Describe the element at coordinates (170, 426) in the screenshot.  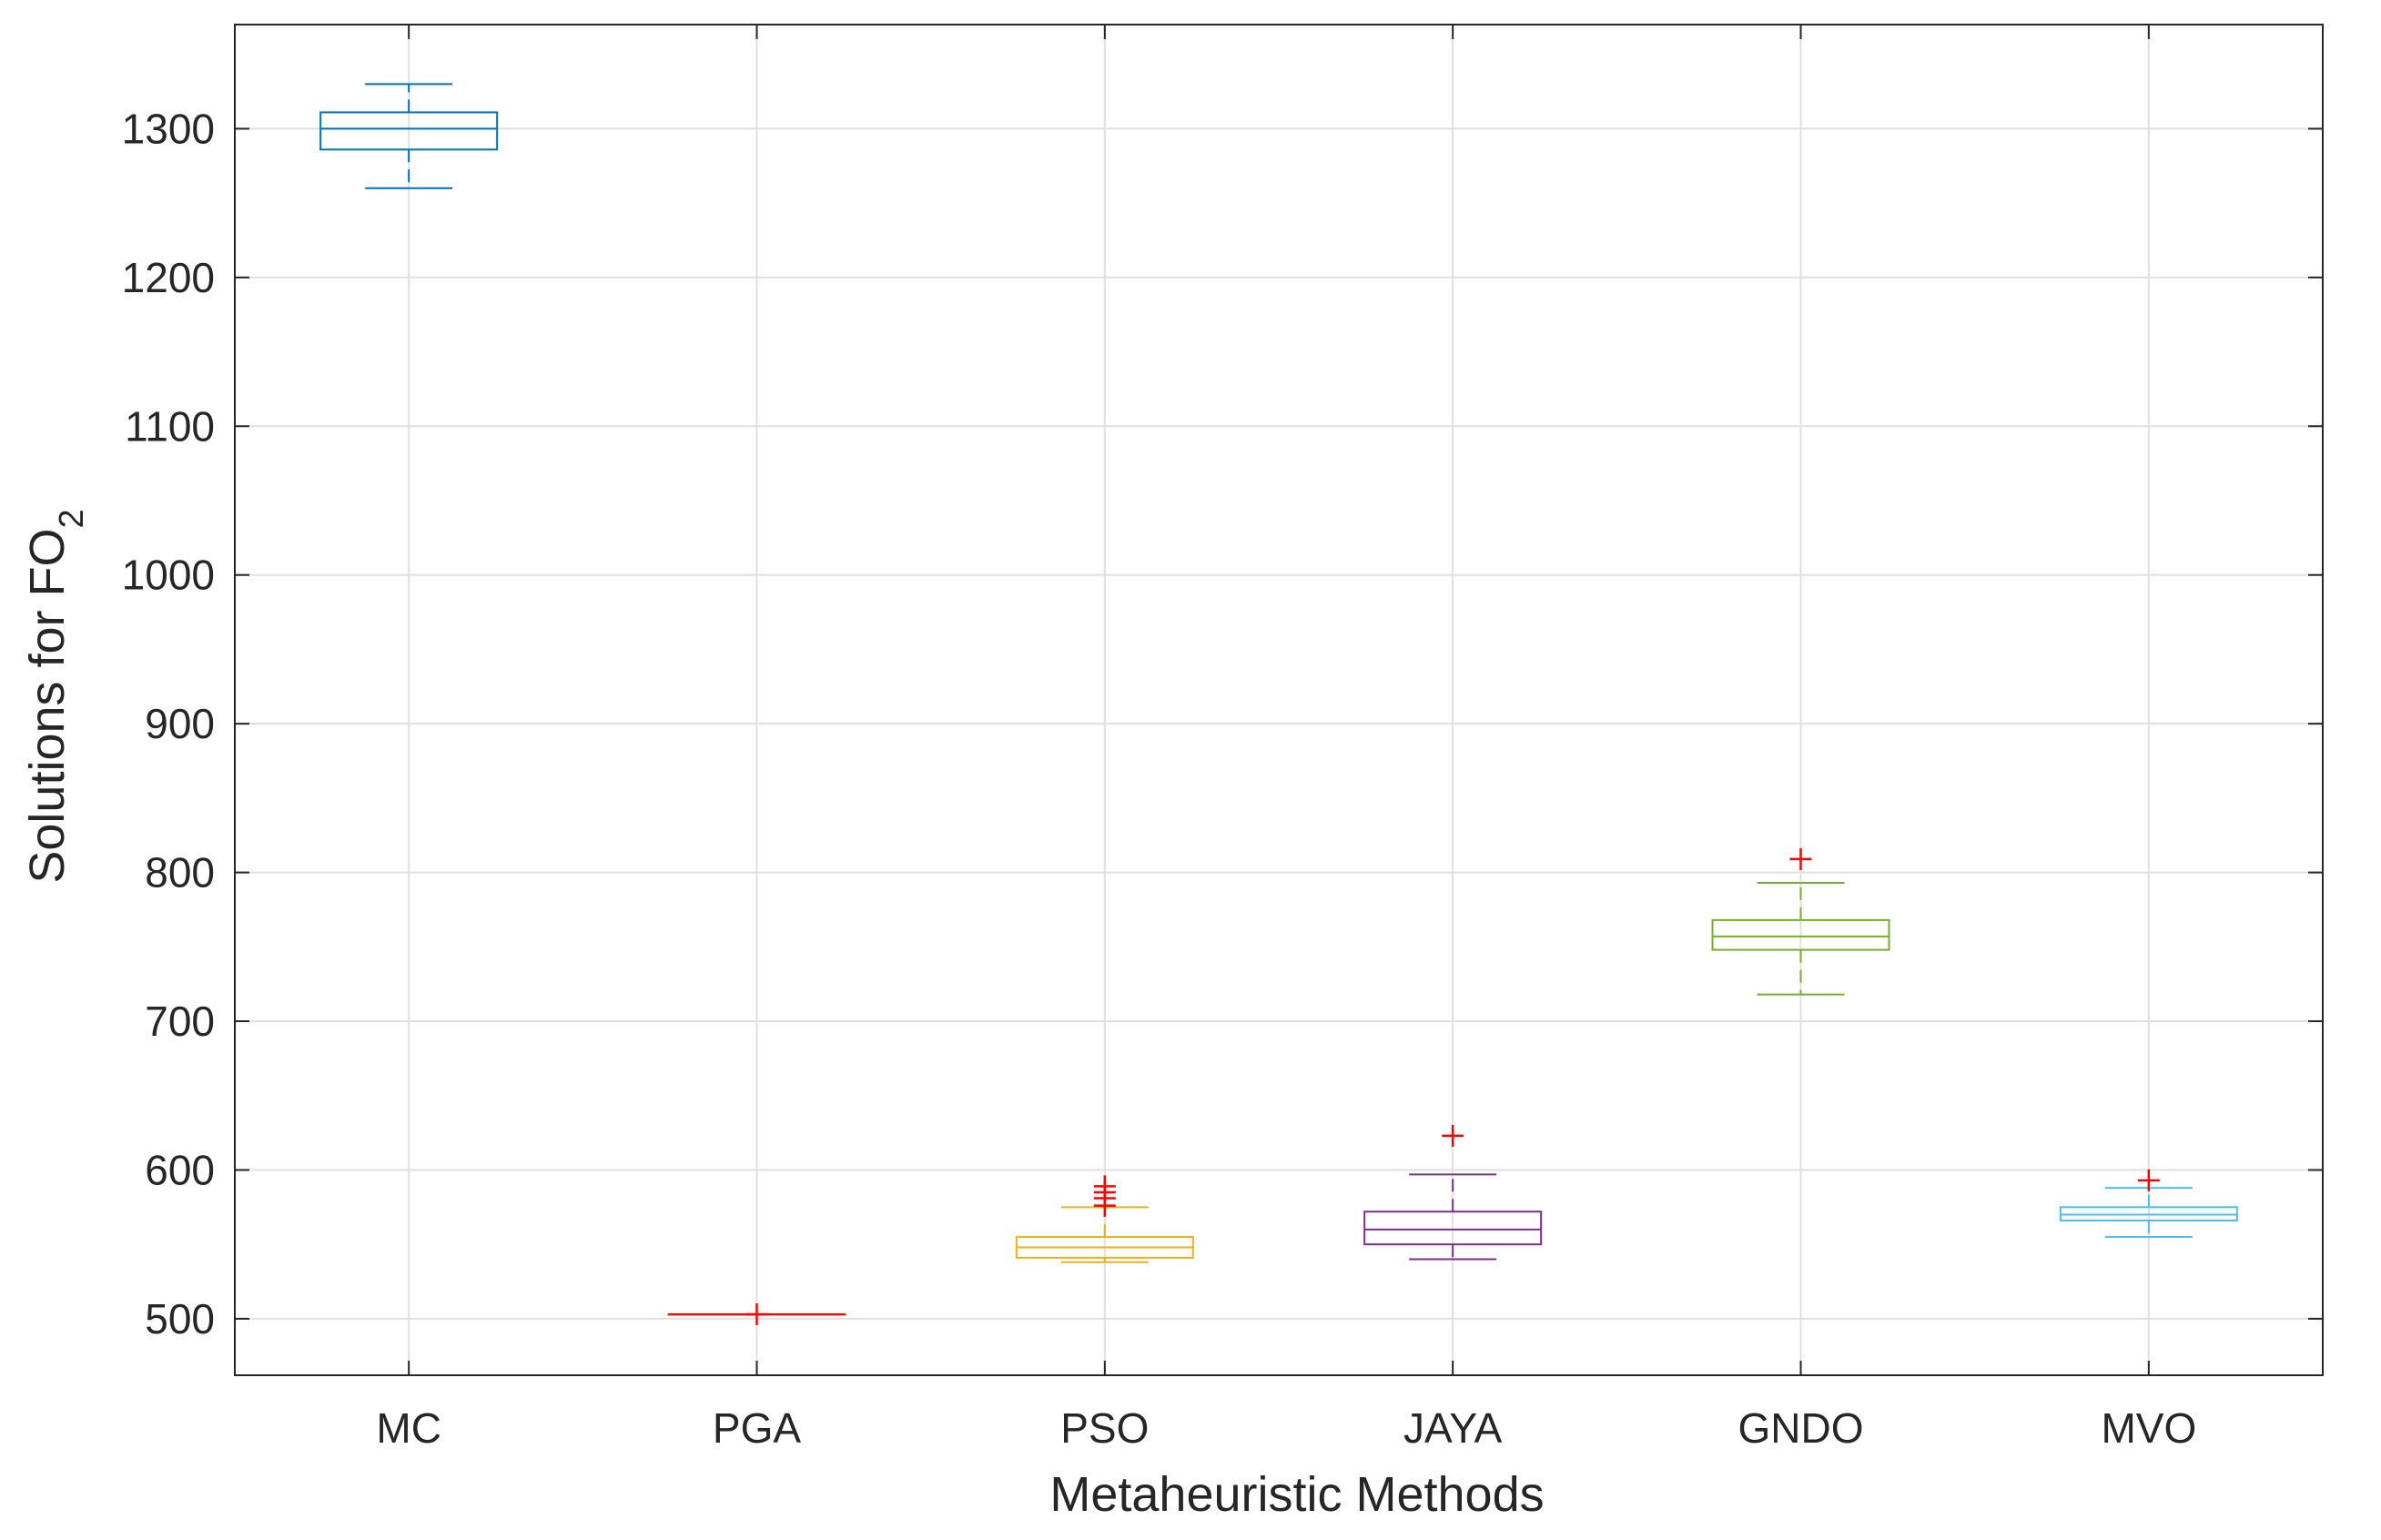
I see `y-tick-label: 1100` at that location.